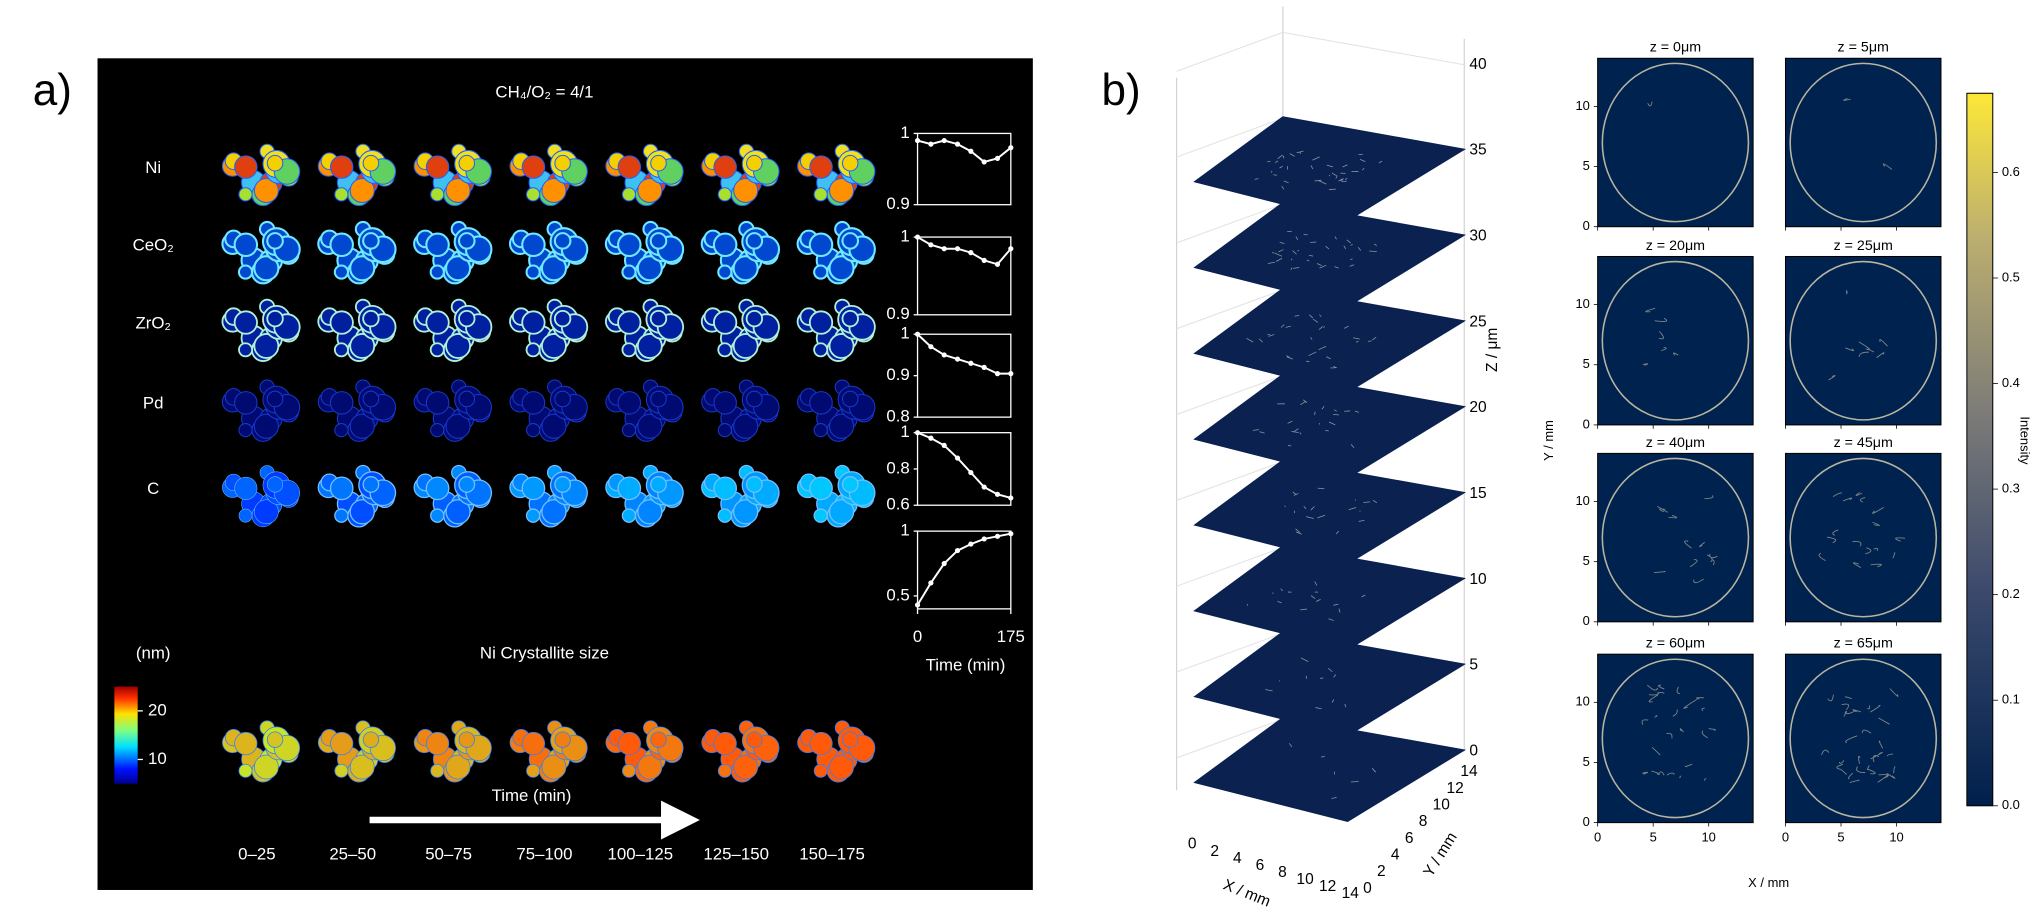 Image resolution: width=2032 pixels, height=912 pixels. What do you see at coordinates (1477, 321) in the screenshot?
I see `z-tick-label: 25` at bounding box center [1477, 321].